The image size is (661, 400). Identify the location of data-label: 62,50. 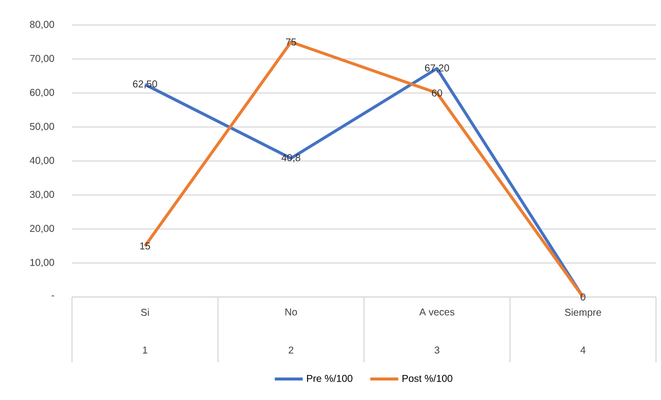
(145, 84).